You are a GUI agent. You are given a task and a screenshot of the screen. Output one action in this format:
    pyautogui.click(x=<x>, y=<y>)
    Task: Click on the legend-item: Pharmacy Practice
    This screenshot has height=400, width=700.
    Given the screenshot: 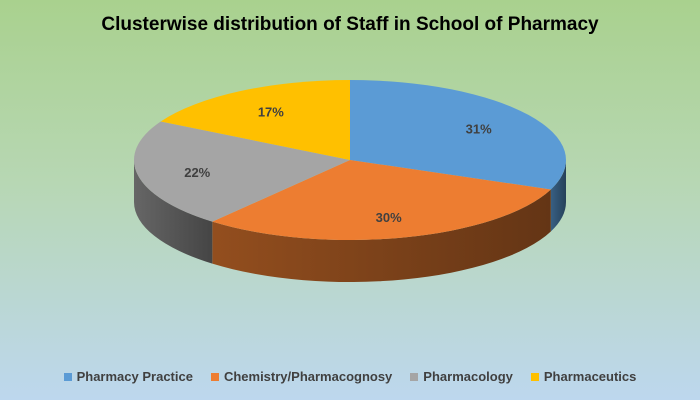 What is the action you would take?
    pyautogui.click(x=128, y=376)
    